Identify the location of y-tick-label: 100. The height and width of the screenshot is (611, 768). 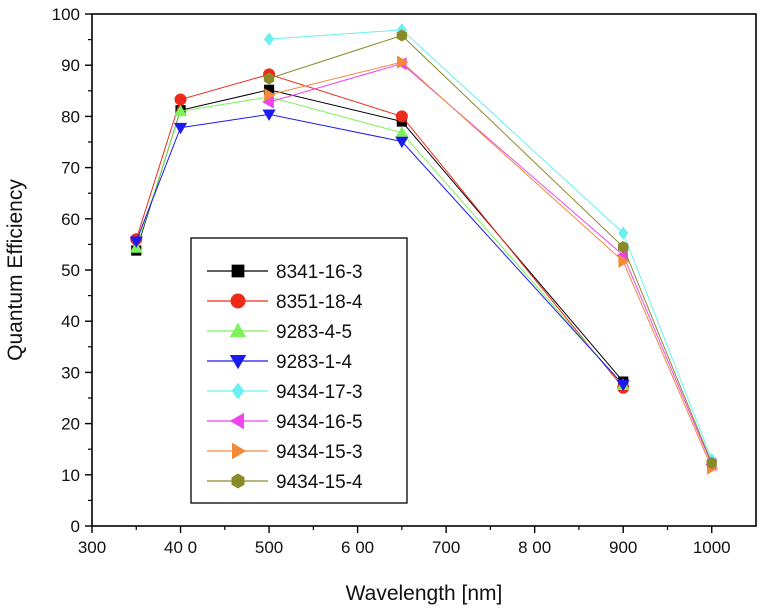
(66, 14).